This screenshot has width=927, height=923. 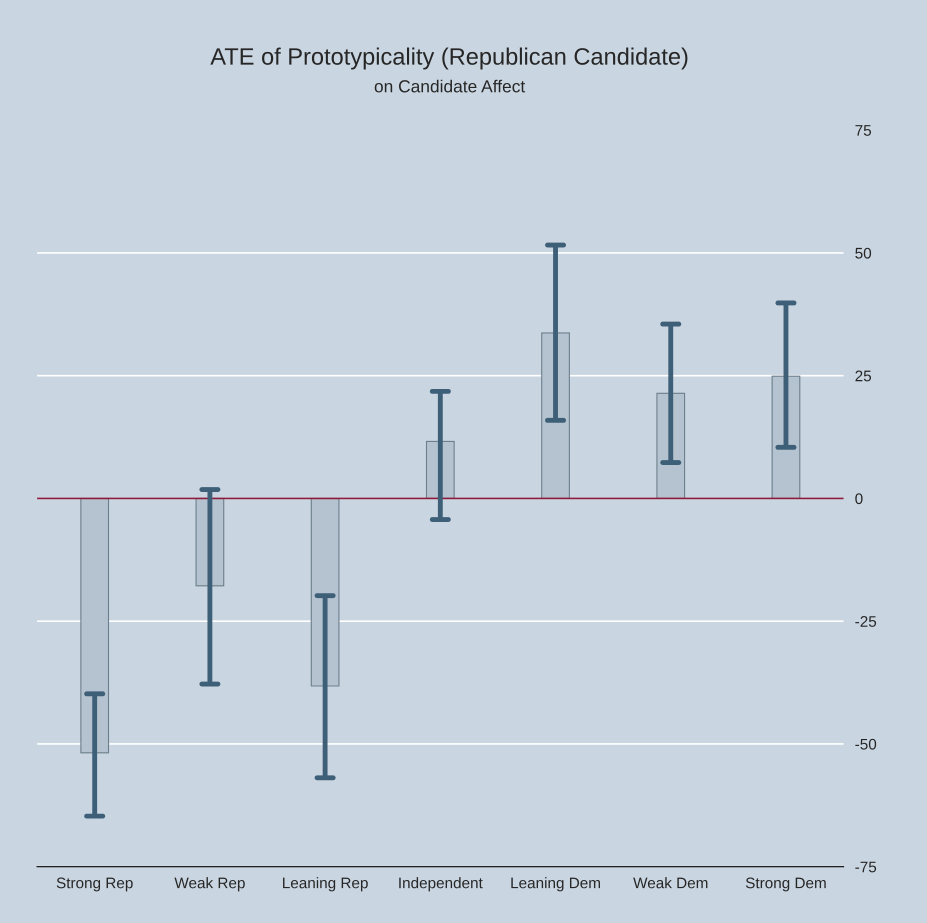 What do you see at coordinates (441, 884) in the screenshot?
I see `x-tick-label: Independent` at bounding box center [441, 884].